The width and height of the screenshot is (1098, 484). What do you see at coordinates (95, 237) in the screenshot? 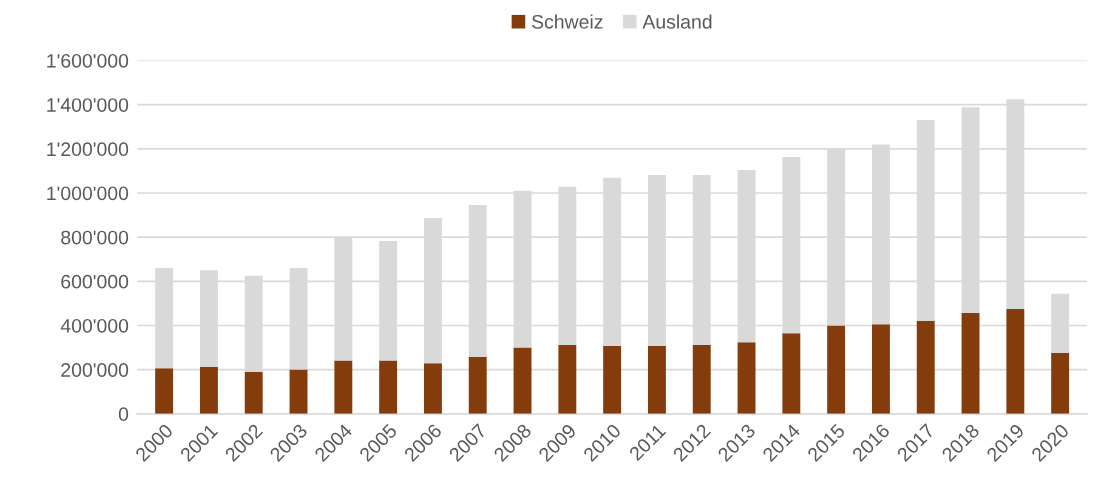
I see `y-tick-label: 800'000` at bounding box center [95, 237].